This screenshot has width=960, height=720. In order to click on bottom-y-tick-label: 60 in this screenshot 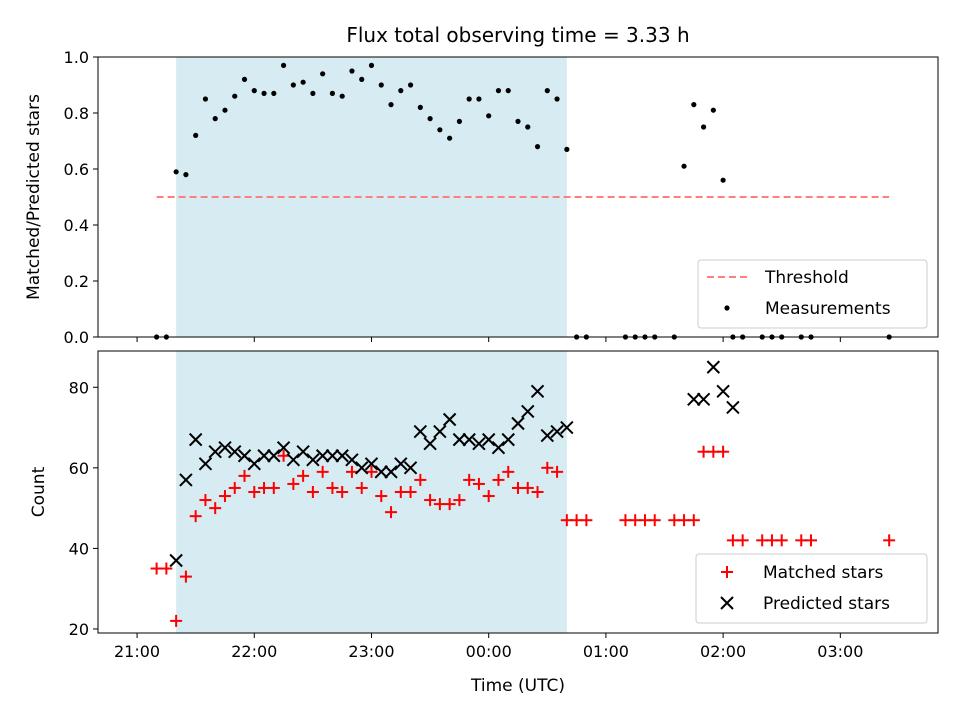, I will do `click(79, 468)`.